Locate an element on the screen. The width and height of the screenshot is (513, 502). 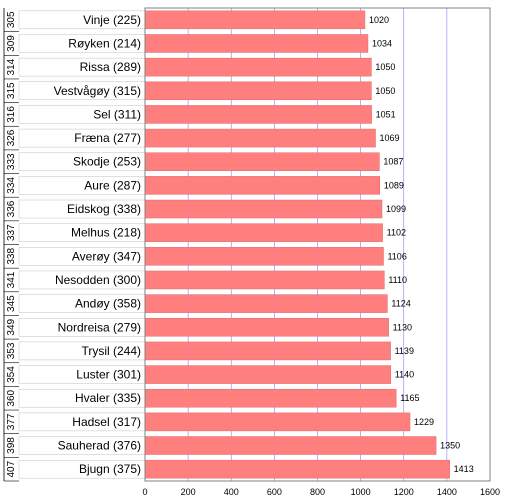
category-label: Nesodden (300) is located at coordinates (98, 280).